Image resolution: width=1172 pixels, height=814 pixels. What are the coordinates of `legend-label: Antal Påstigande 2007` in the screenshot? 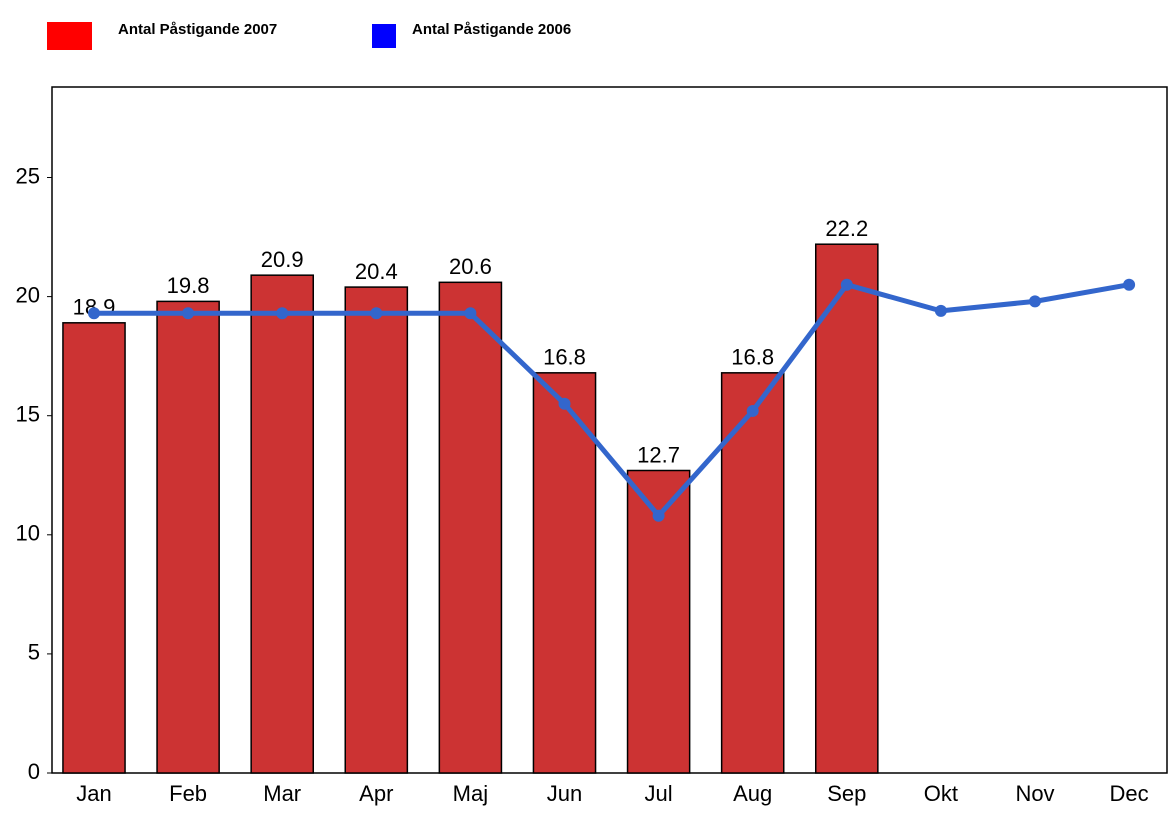 It's located at (197, 29).